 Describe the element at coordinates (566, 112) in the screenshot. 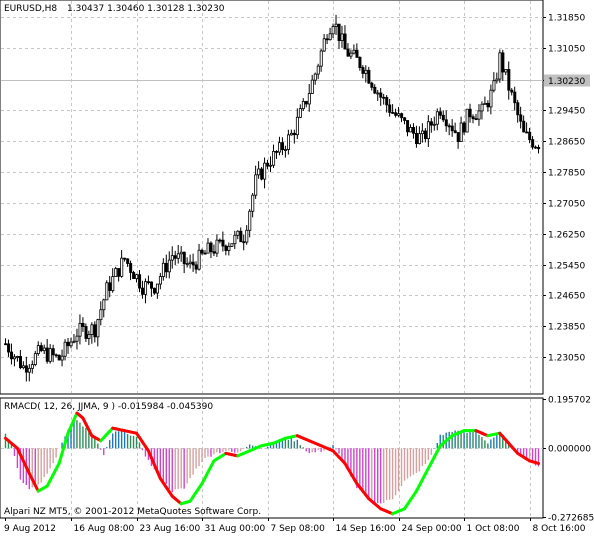

I see `price-tick-label: 1.29450` at that location.